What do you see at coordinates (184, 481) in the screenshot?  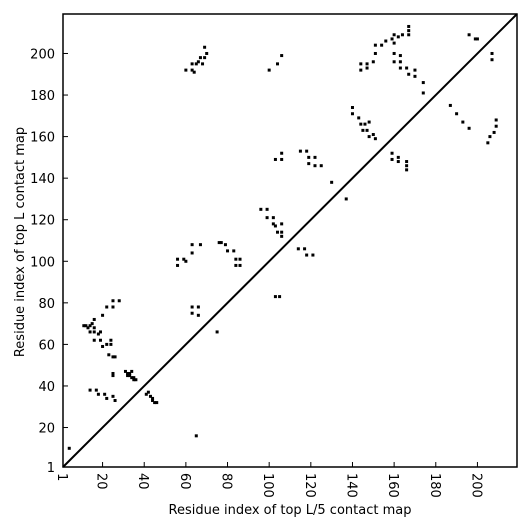 I see `x-tick-label: 60` at bounding box center [184, 481].